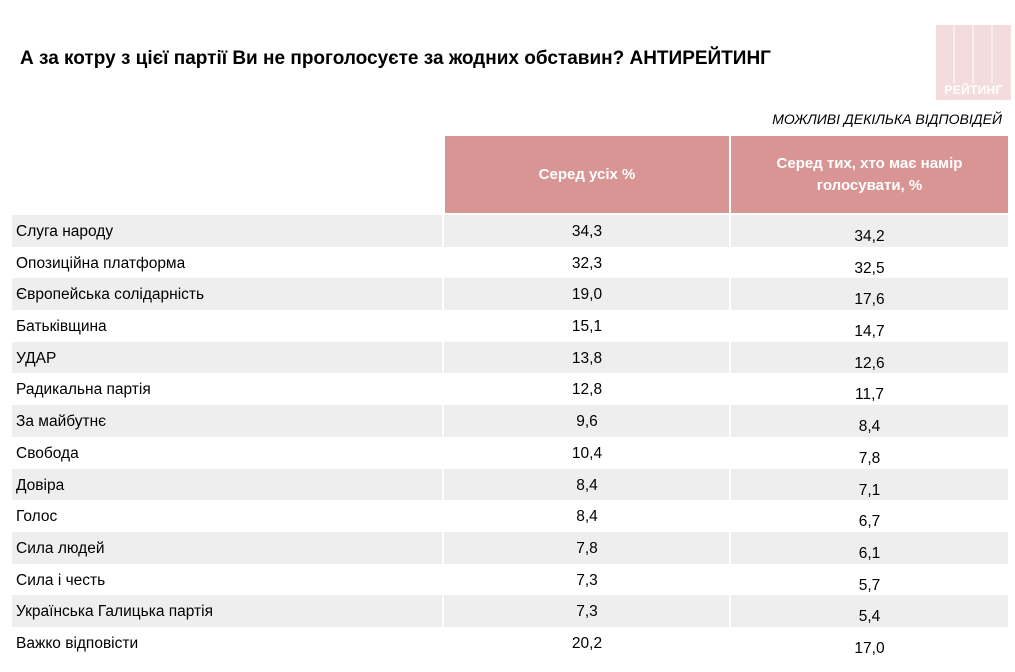  What do you see at coordinates (510, 231) in the screenshot?
I see `table-row: Слуга народу 34,3 34,2` at bounding box center [510, 231].